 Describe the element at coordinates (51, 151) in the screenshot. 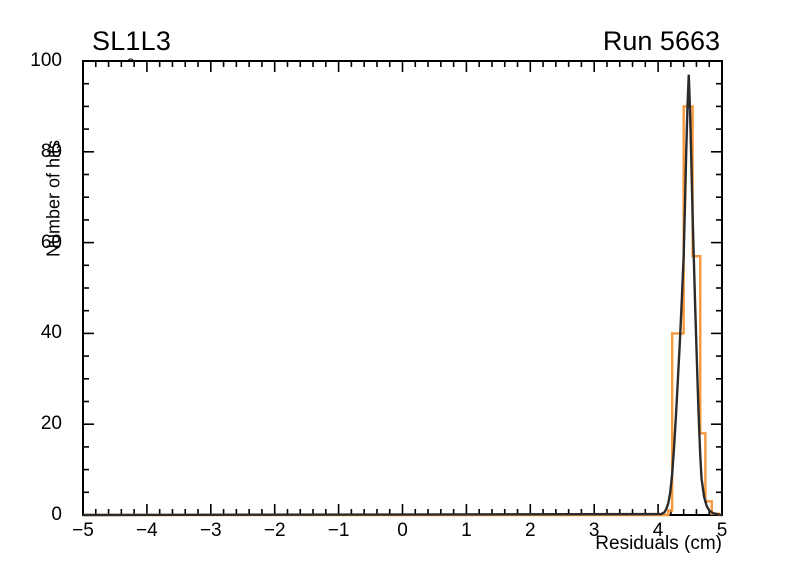

I see `y-tick-label: 80` at that location.